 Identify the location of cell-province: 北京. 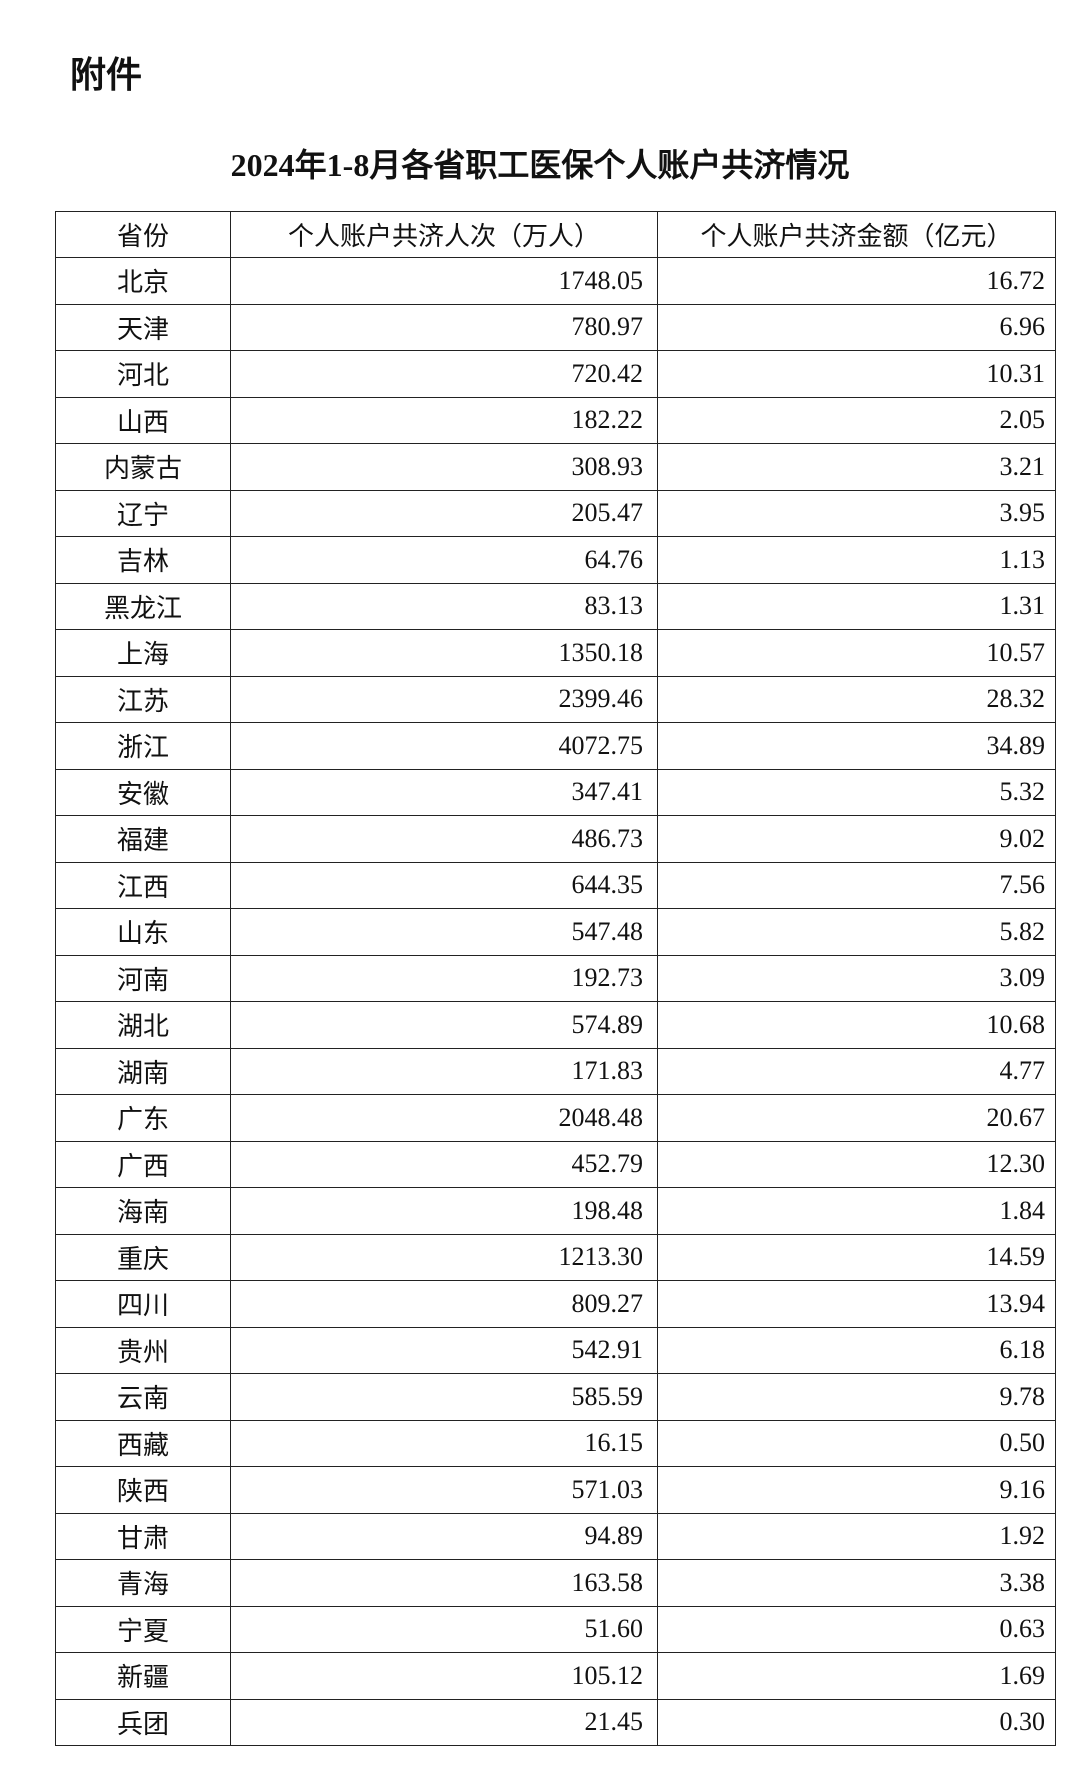
(143, 281).